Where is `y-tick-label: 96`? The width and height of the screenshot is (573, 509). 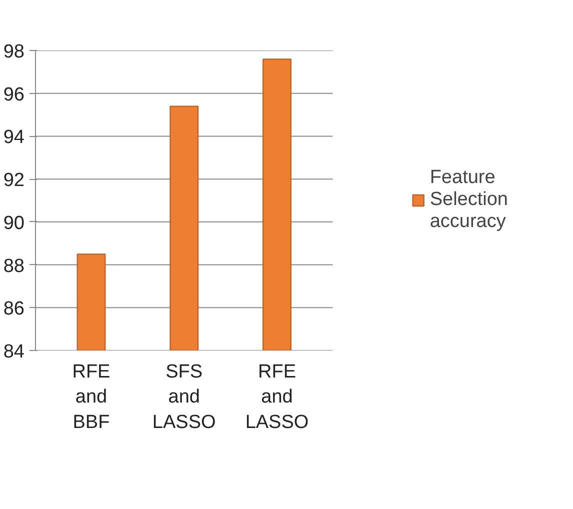
y-tick-label: 96 is located at coordinates (14, 95).